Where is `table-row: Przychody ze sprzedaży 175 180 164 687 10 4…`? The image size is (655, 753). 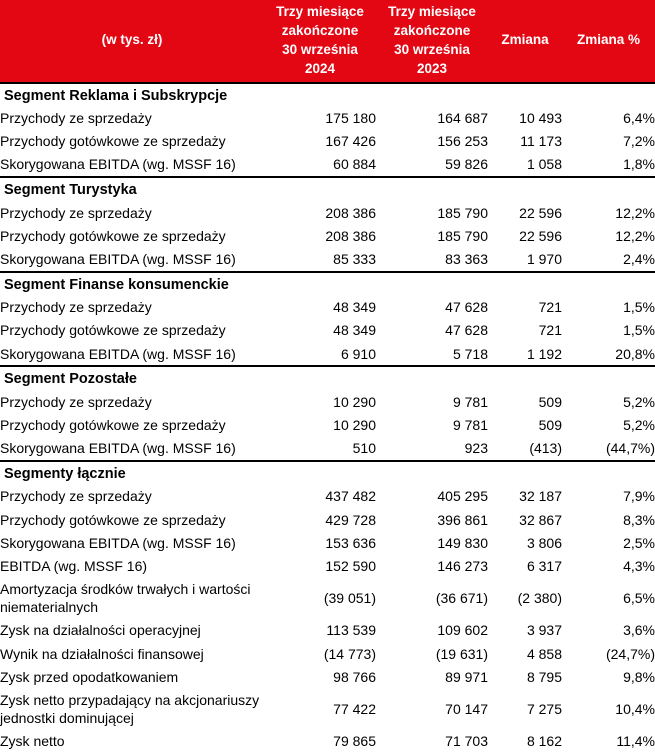 table-row: Przychody ze sprzedaży 175 180 164 687 10 4… is located at coordinates (327, 118).